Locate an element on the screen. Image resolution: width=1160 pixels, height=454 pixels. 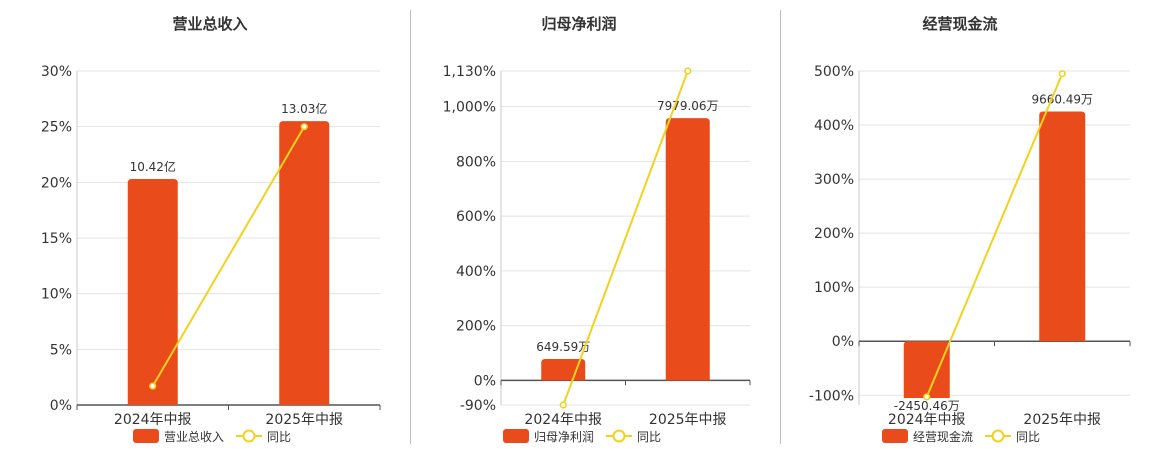
legend-bar-label: 经营现金流 is located at coordinates (943, 436).